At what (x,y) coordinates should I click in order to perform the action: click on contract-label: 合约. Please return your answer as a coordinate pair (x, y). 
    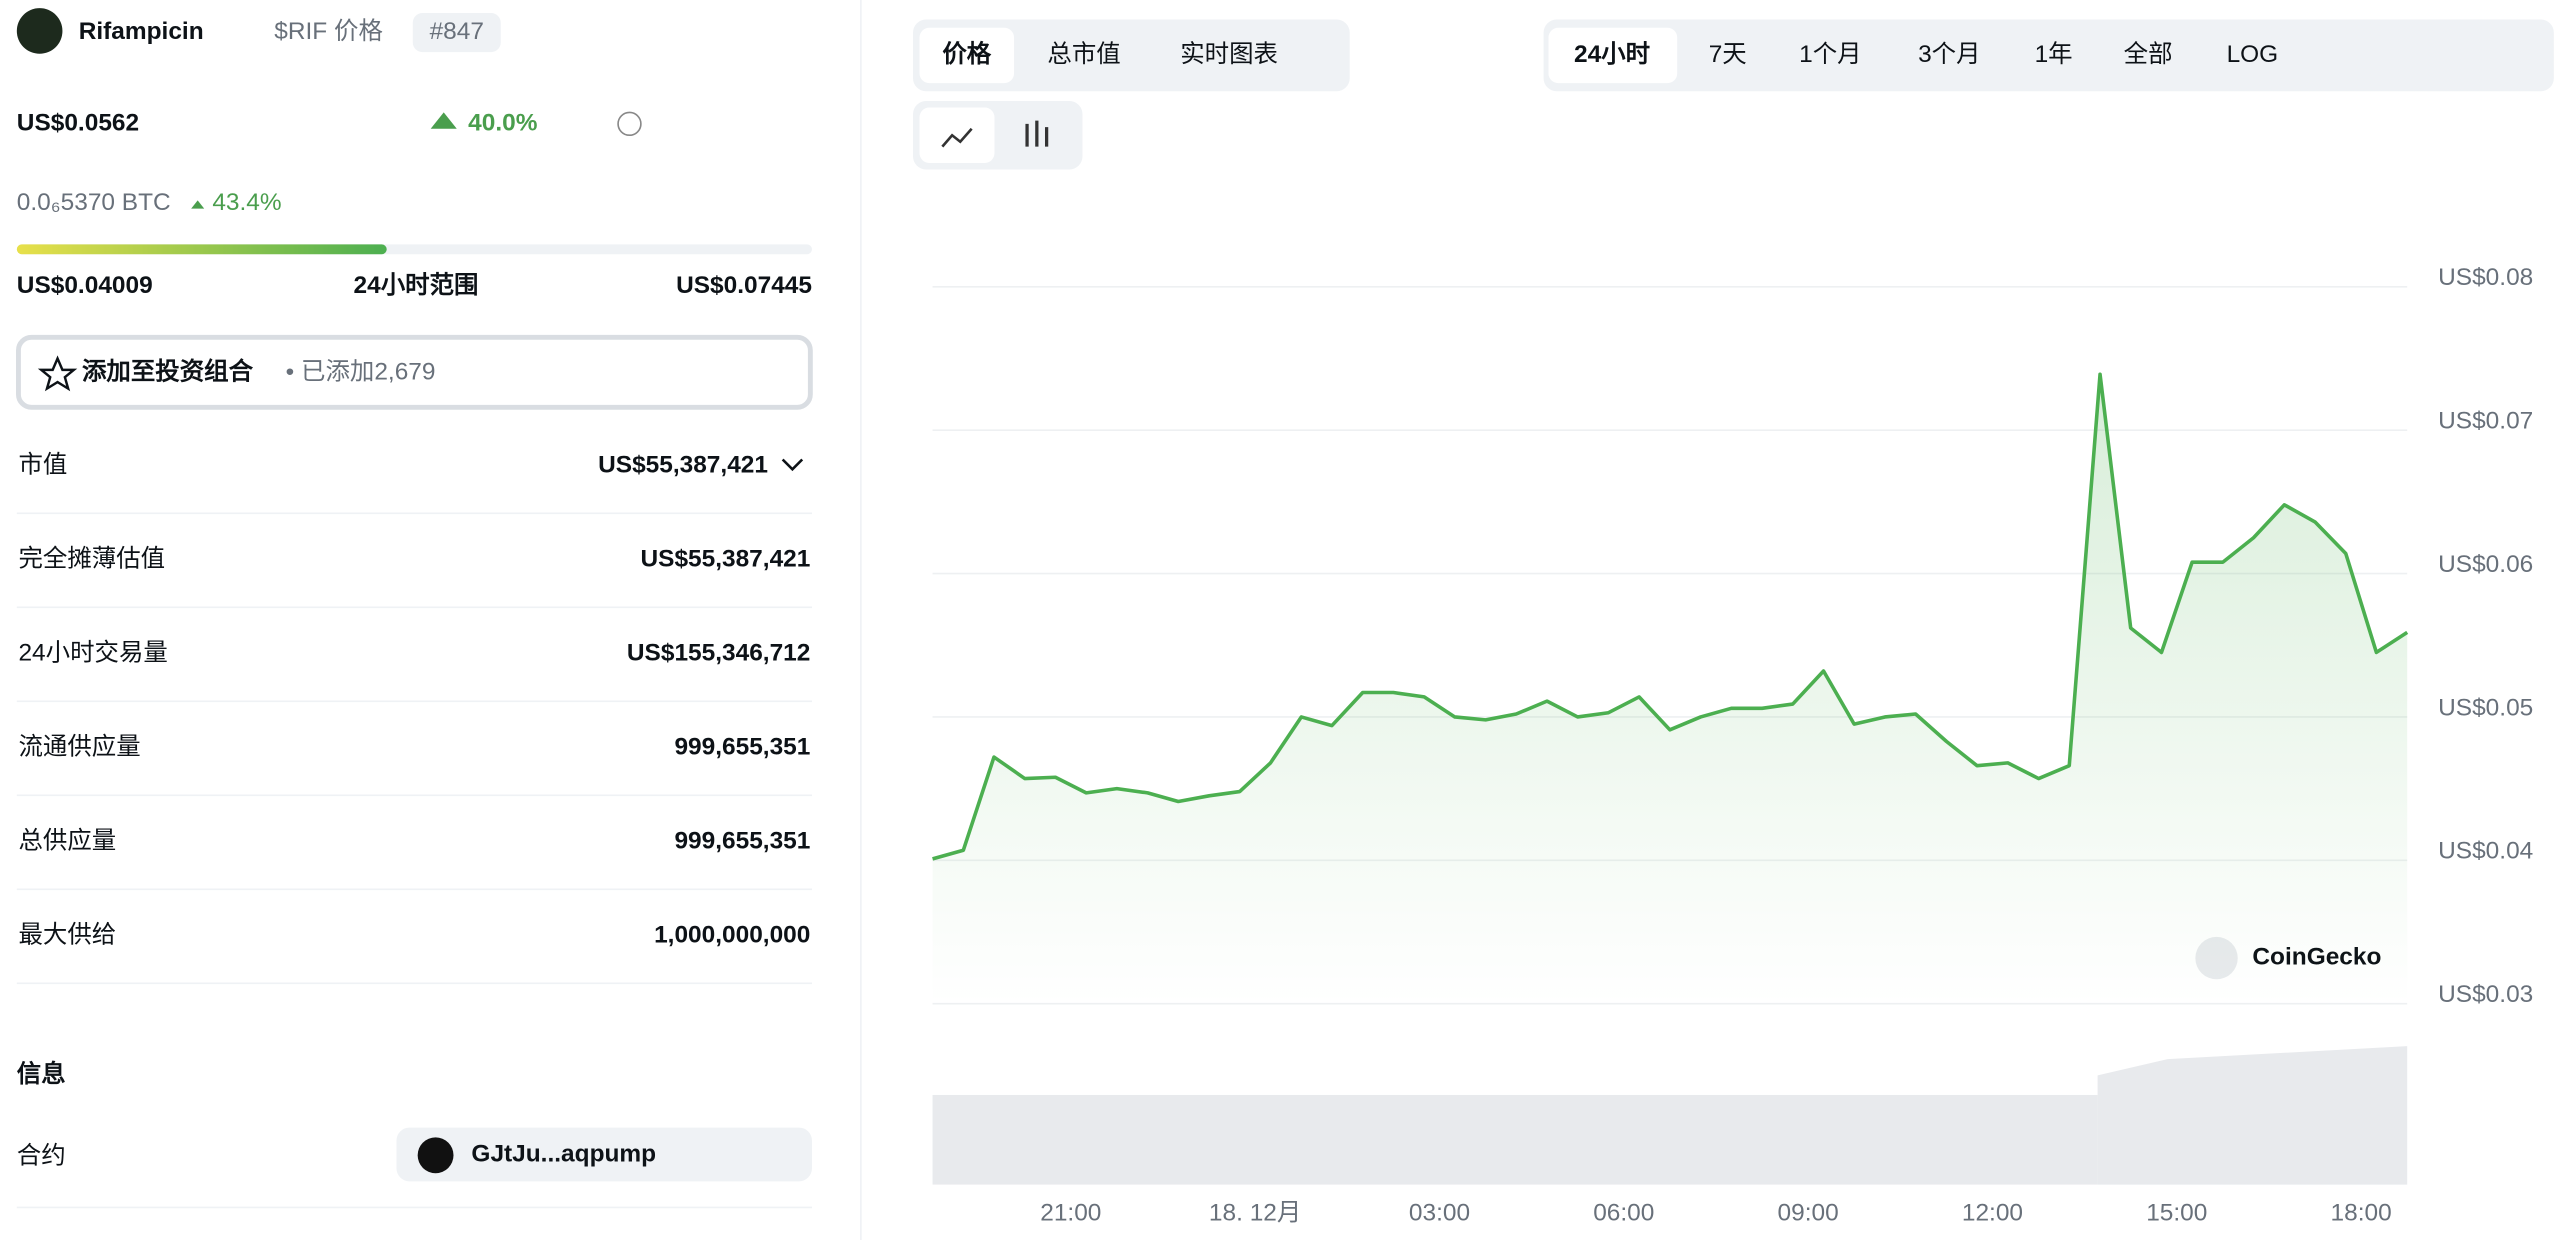
    Looking at the image, I should click on (41, 1155).